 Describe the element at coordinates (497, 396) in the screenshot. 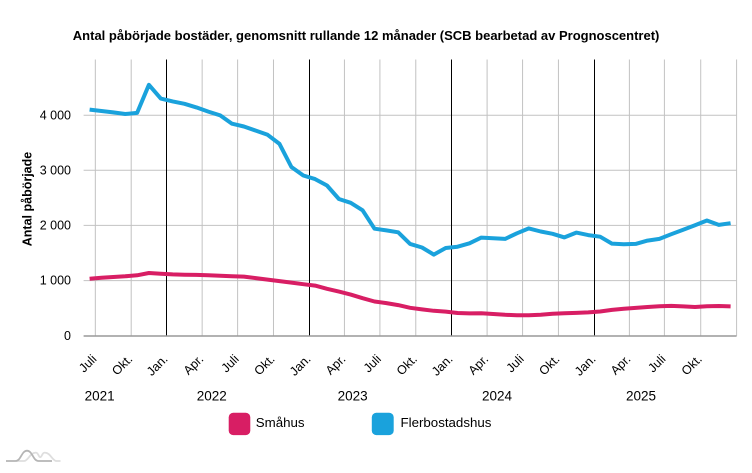

I see `svg-text: 2024` at that location.